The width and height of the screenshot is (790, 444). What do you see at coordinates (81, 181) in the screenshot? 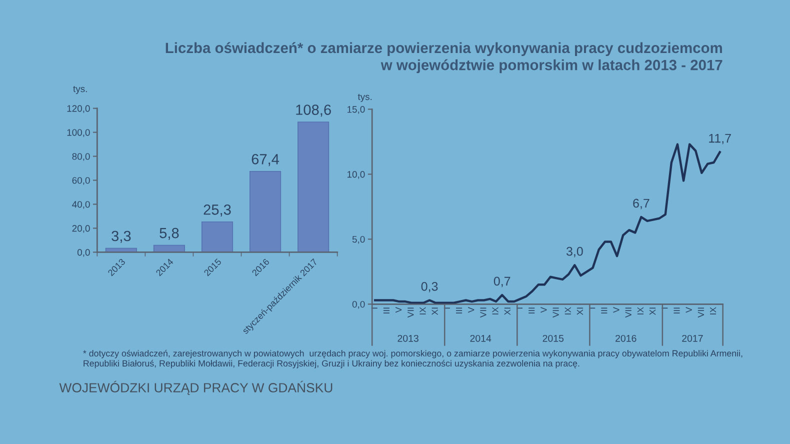
I see `y-tick-label: 60,0` at bounding box center [81, 181].